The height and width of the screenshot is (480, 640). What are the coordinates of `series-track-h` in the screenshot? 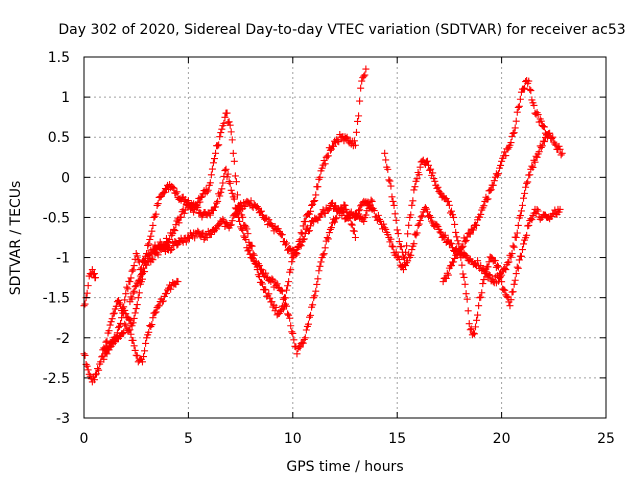 It's located at (495, 181).